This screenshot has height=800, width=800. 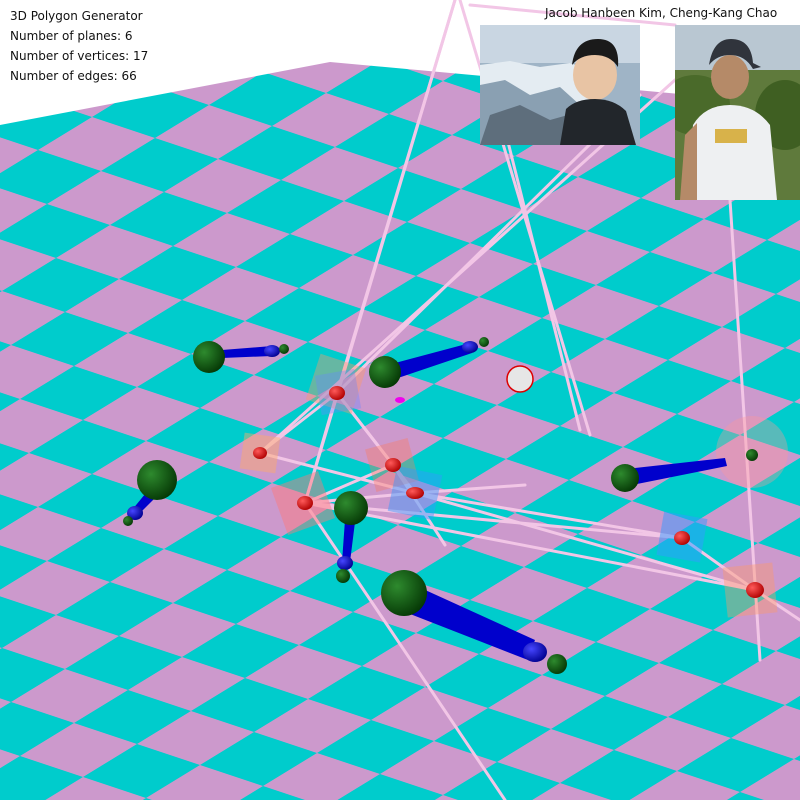 What do you see at coordinates (140, 56) in the screenshot?
I see `vertices-count: 17` at bounding box center [140, 56].